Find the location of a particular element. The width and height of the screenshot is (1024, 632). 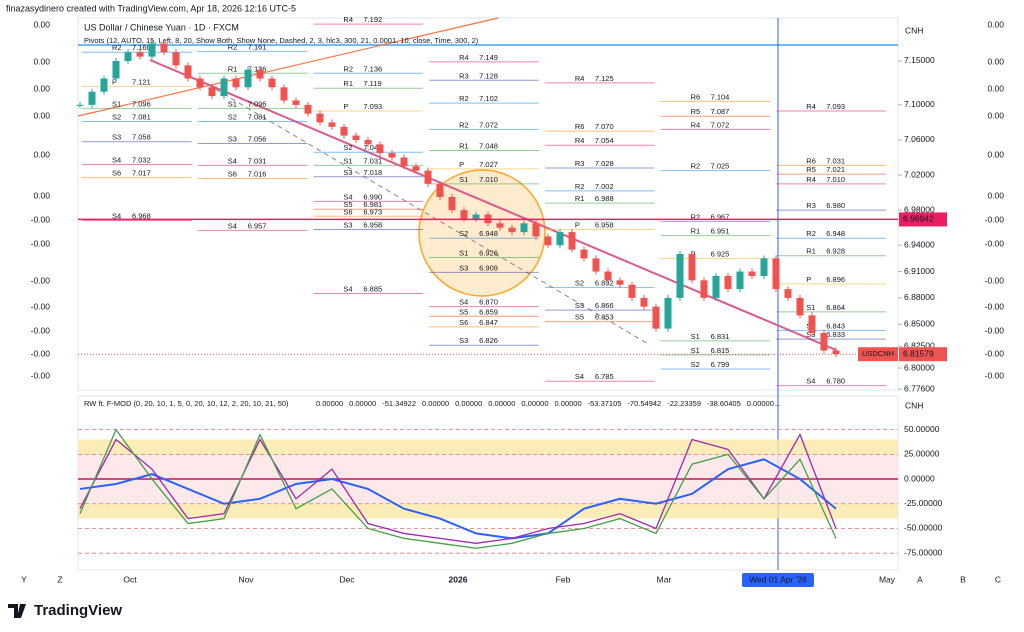

y-tick-label: 7.10000 is located at coordinates (919, 104).